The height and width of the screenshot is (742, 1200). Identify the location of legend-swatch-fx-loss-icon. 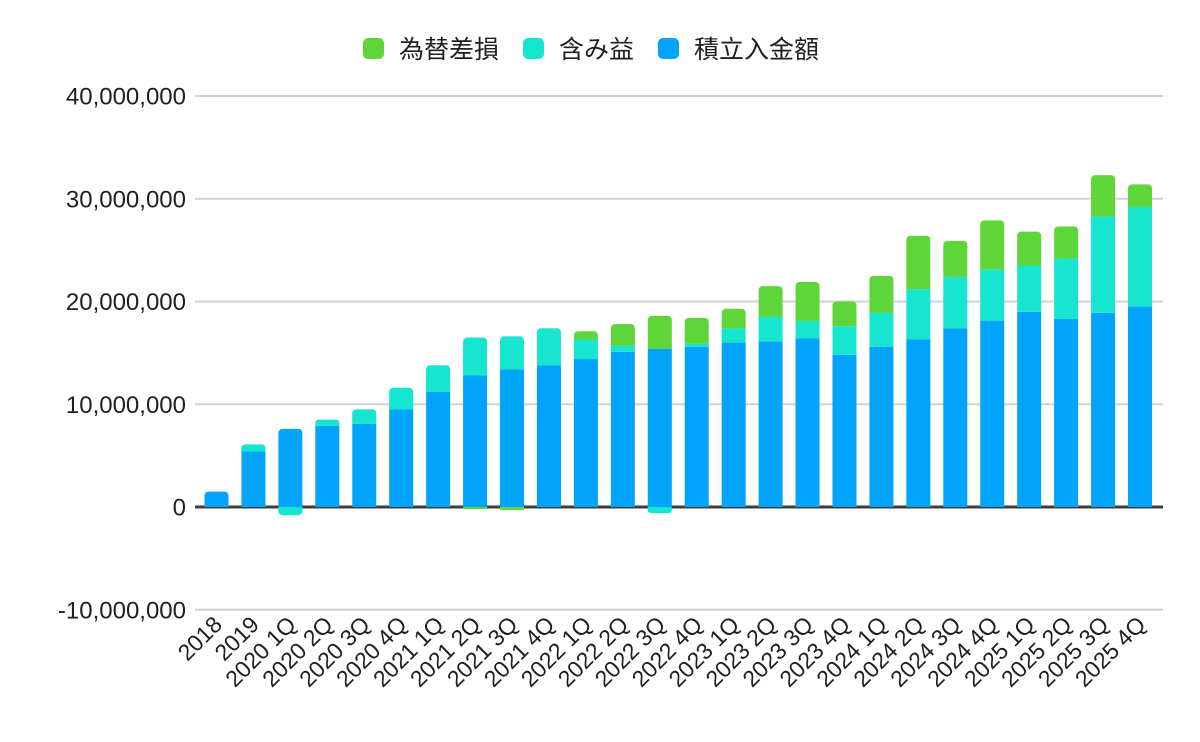
(373, 48).